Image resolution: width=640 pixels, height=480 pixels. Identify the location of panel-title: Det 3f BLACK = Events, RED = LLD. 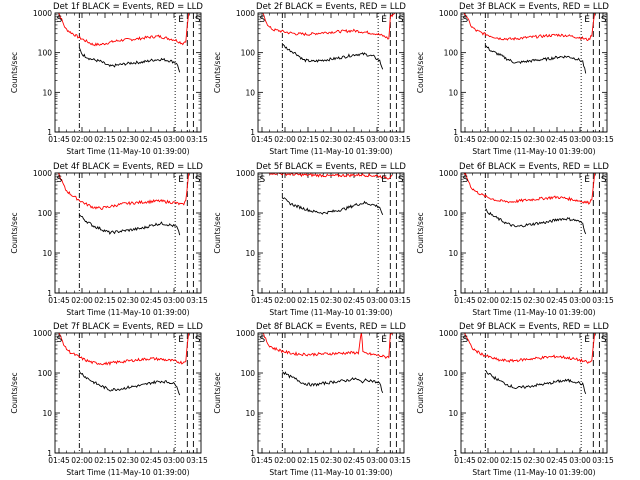
(534, 7).